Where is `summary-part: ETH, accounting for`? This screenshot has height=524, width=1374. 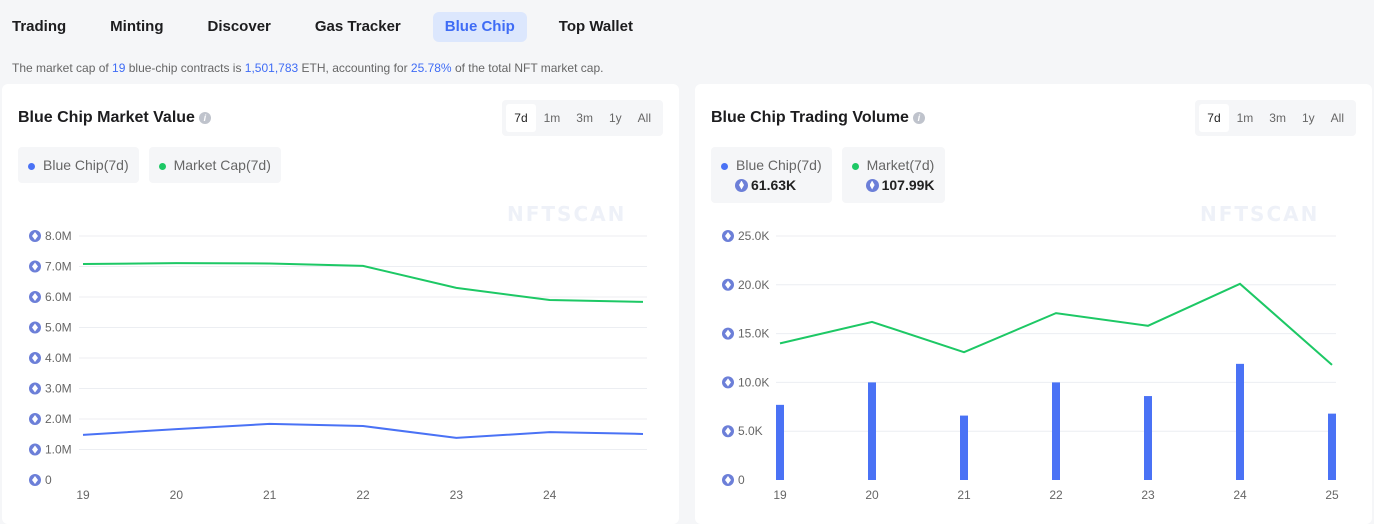
summary-part: ETH, accounting for is located at coordinates (354, 68).